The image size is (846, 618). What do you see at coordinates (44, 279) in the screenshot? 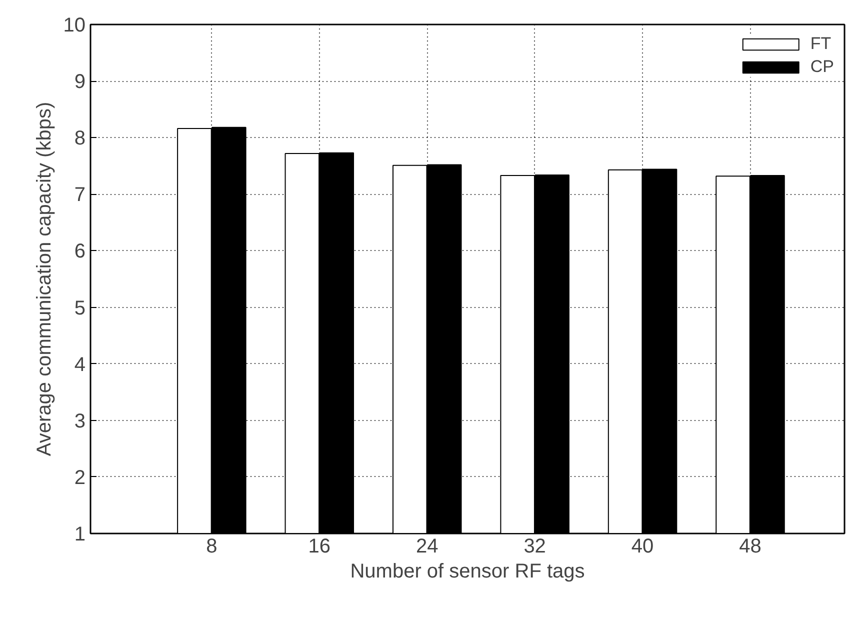
I see `y-axis-title: Average communication capacity (kbps)` at bounding box center [44, 279].